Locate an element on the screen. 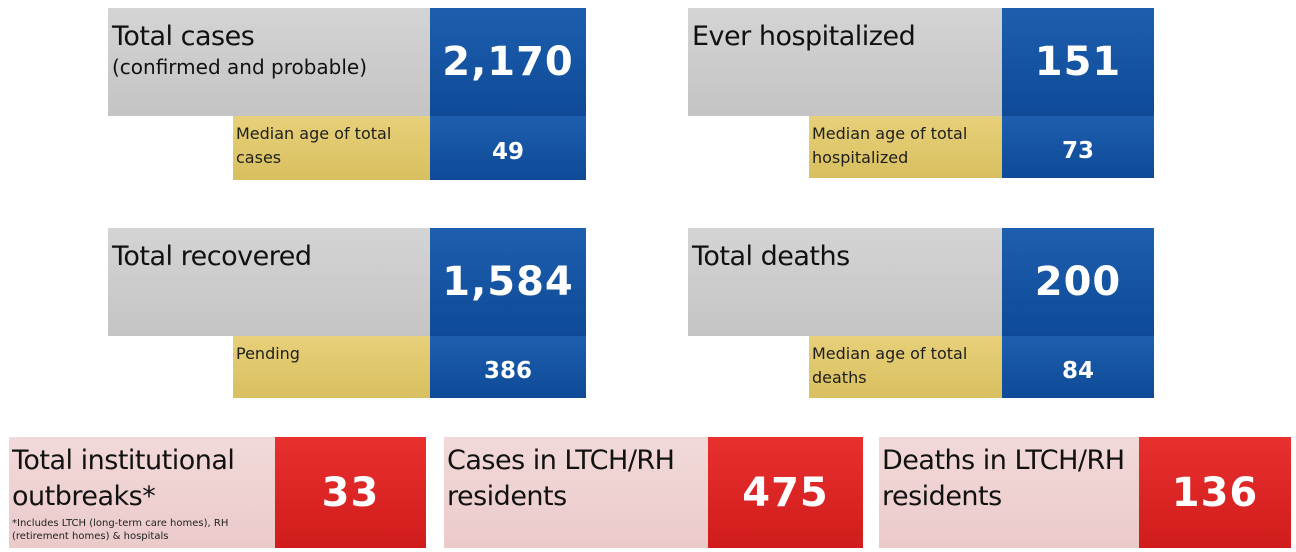  outbreaks-title-line1: Total institutional is located at coordinates (123, 460).